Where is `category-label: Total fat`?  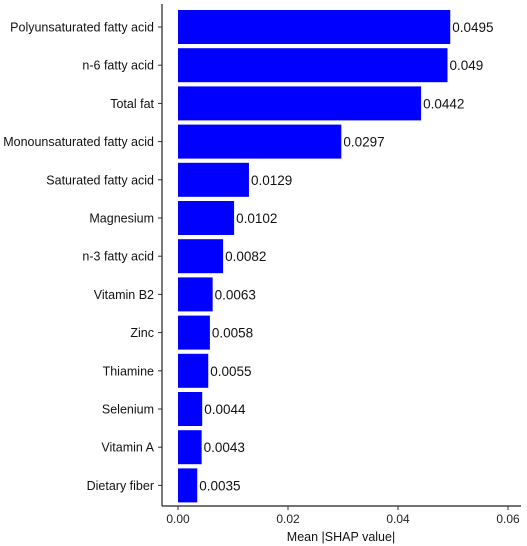
category-label: Total fat is located at coordinates (132, 104).